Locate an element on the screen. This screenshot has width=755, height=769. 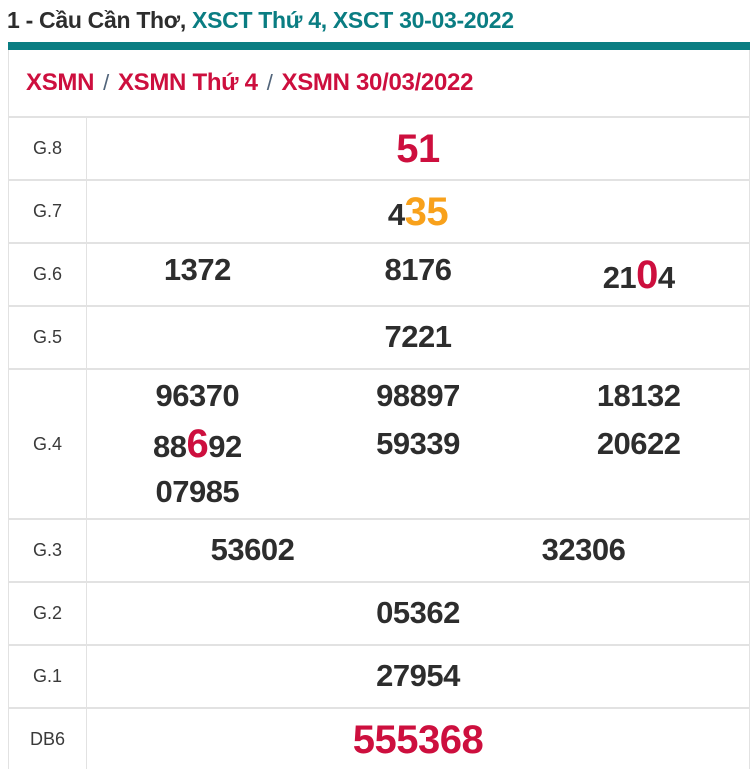
value-cell: 88692 is located at coordinates (197, 444).